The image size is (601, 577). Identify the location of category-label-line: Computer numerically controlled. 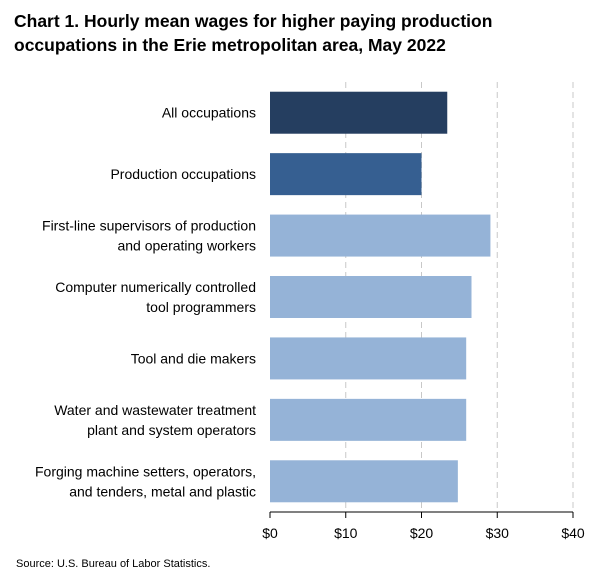
(155, 287).